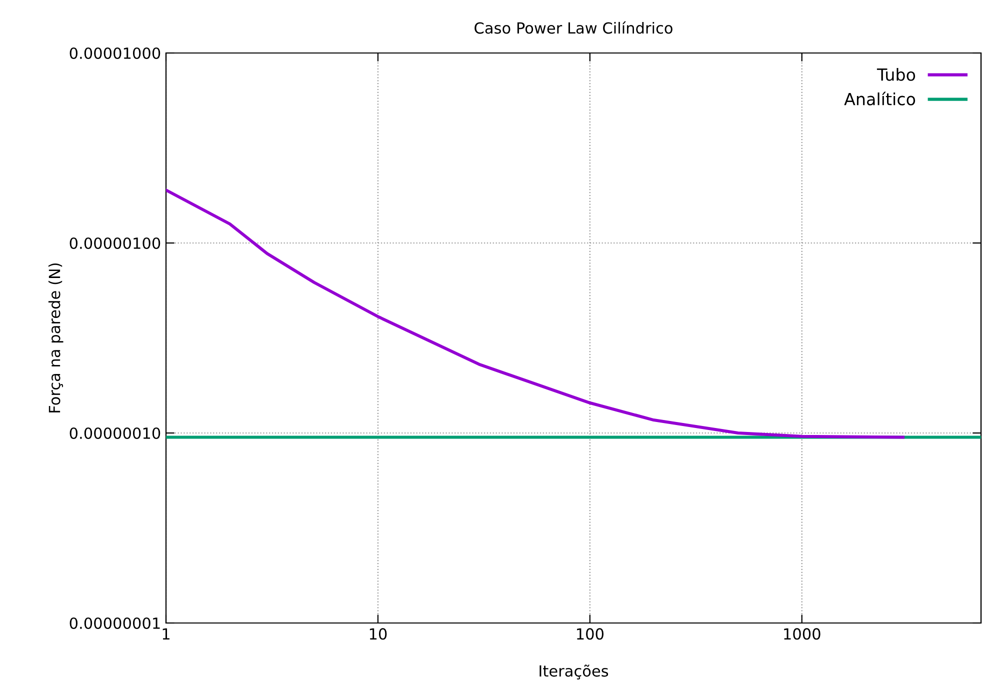 This screenshot has width=982, height=697. What do you see at coordinates (56, 337) in the screenshot?
I see `y-axis-title: Força na parede (N)` at bounding box center [56, 337].